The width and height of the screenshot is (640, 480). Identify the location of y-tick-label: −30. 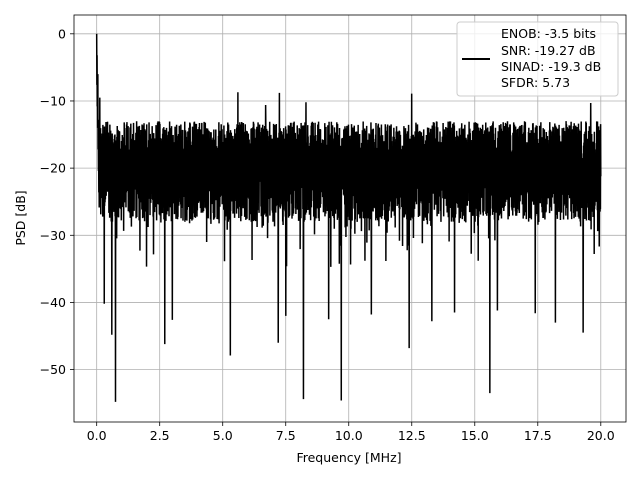
(53, 235).